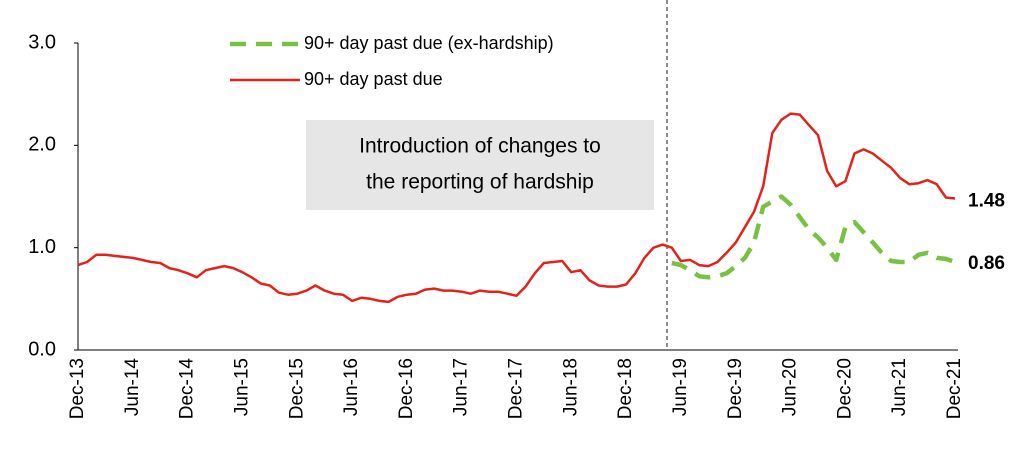 The width and height of the screenshot is (1018, 450). I want to click on legend-label: 90+ day past due (ex-hardship), so click(429, 43).